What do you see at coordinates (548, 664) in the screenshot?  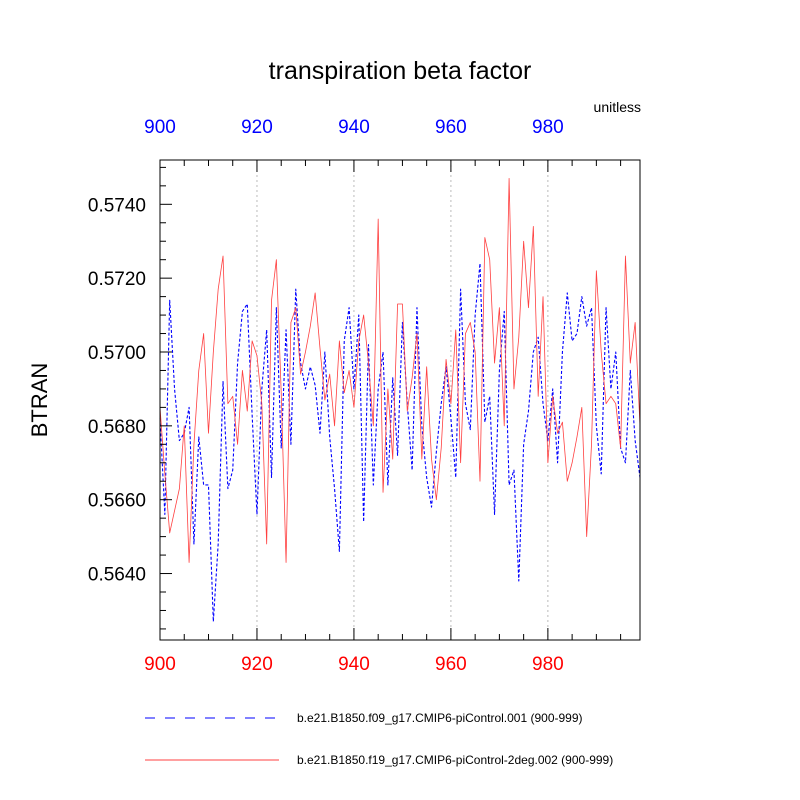 I see `x-tick-label-bottom: 980` at bounding box center [548, 664].